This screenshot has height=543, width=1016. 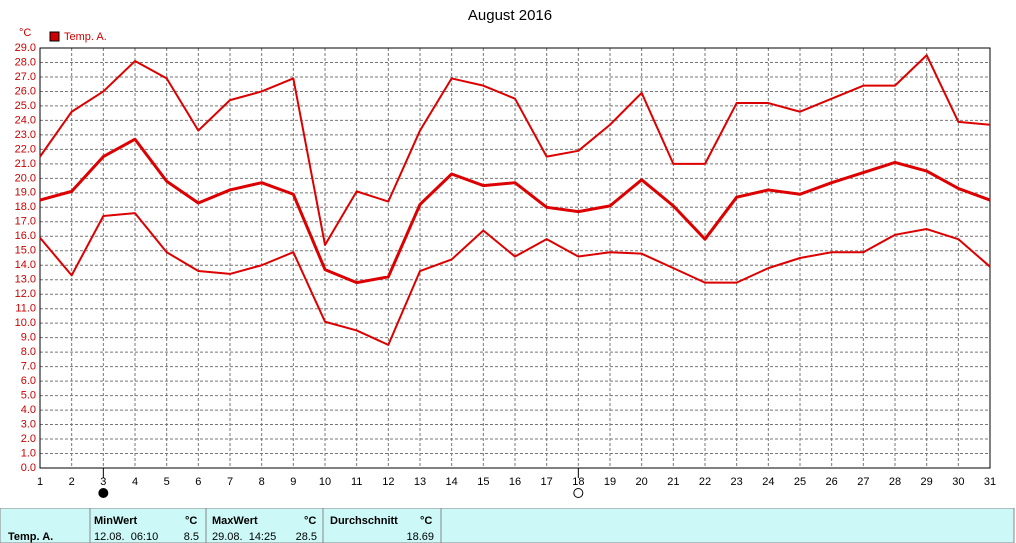 What do you see at coordinates (25, 164) in the screenshot?
I see `y-tick-label: 21.0` at bounding box center [25, 164].